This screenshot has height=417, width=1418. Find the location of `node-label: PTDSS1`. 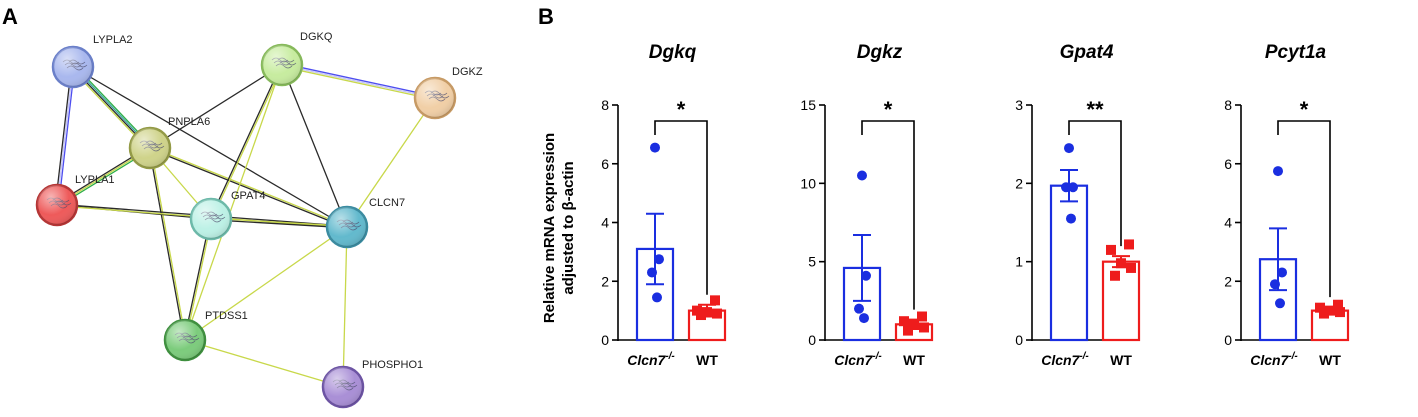

node-label: PTDSS1 is located at coordinates (226, 316).